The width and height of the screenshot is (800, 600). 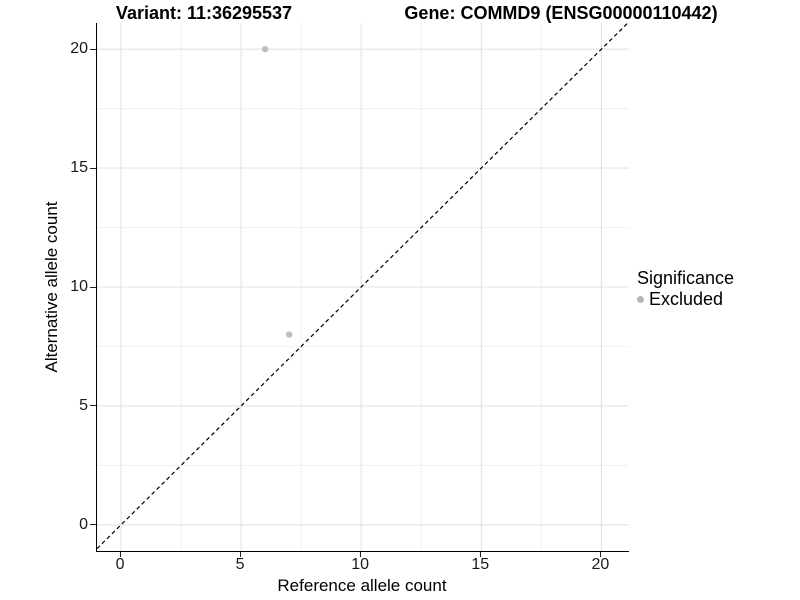 What do you see at coordinates (480, 564) in the screenshot?
I see `x-axis-tick-label: 15` at bounding box center [480, 564].